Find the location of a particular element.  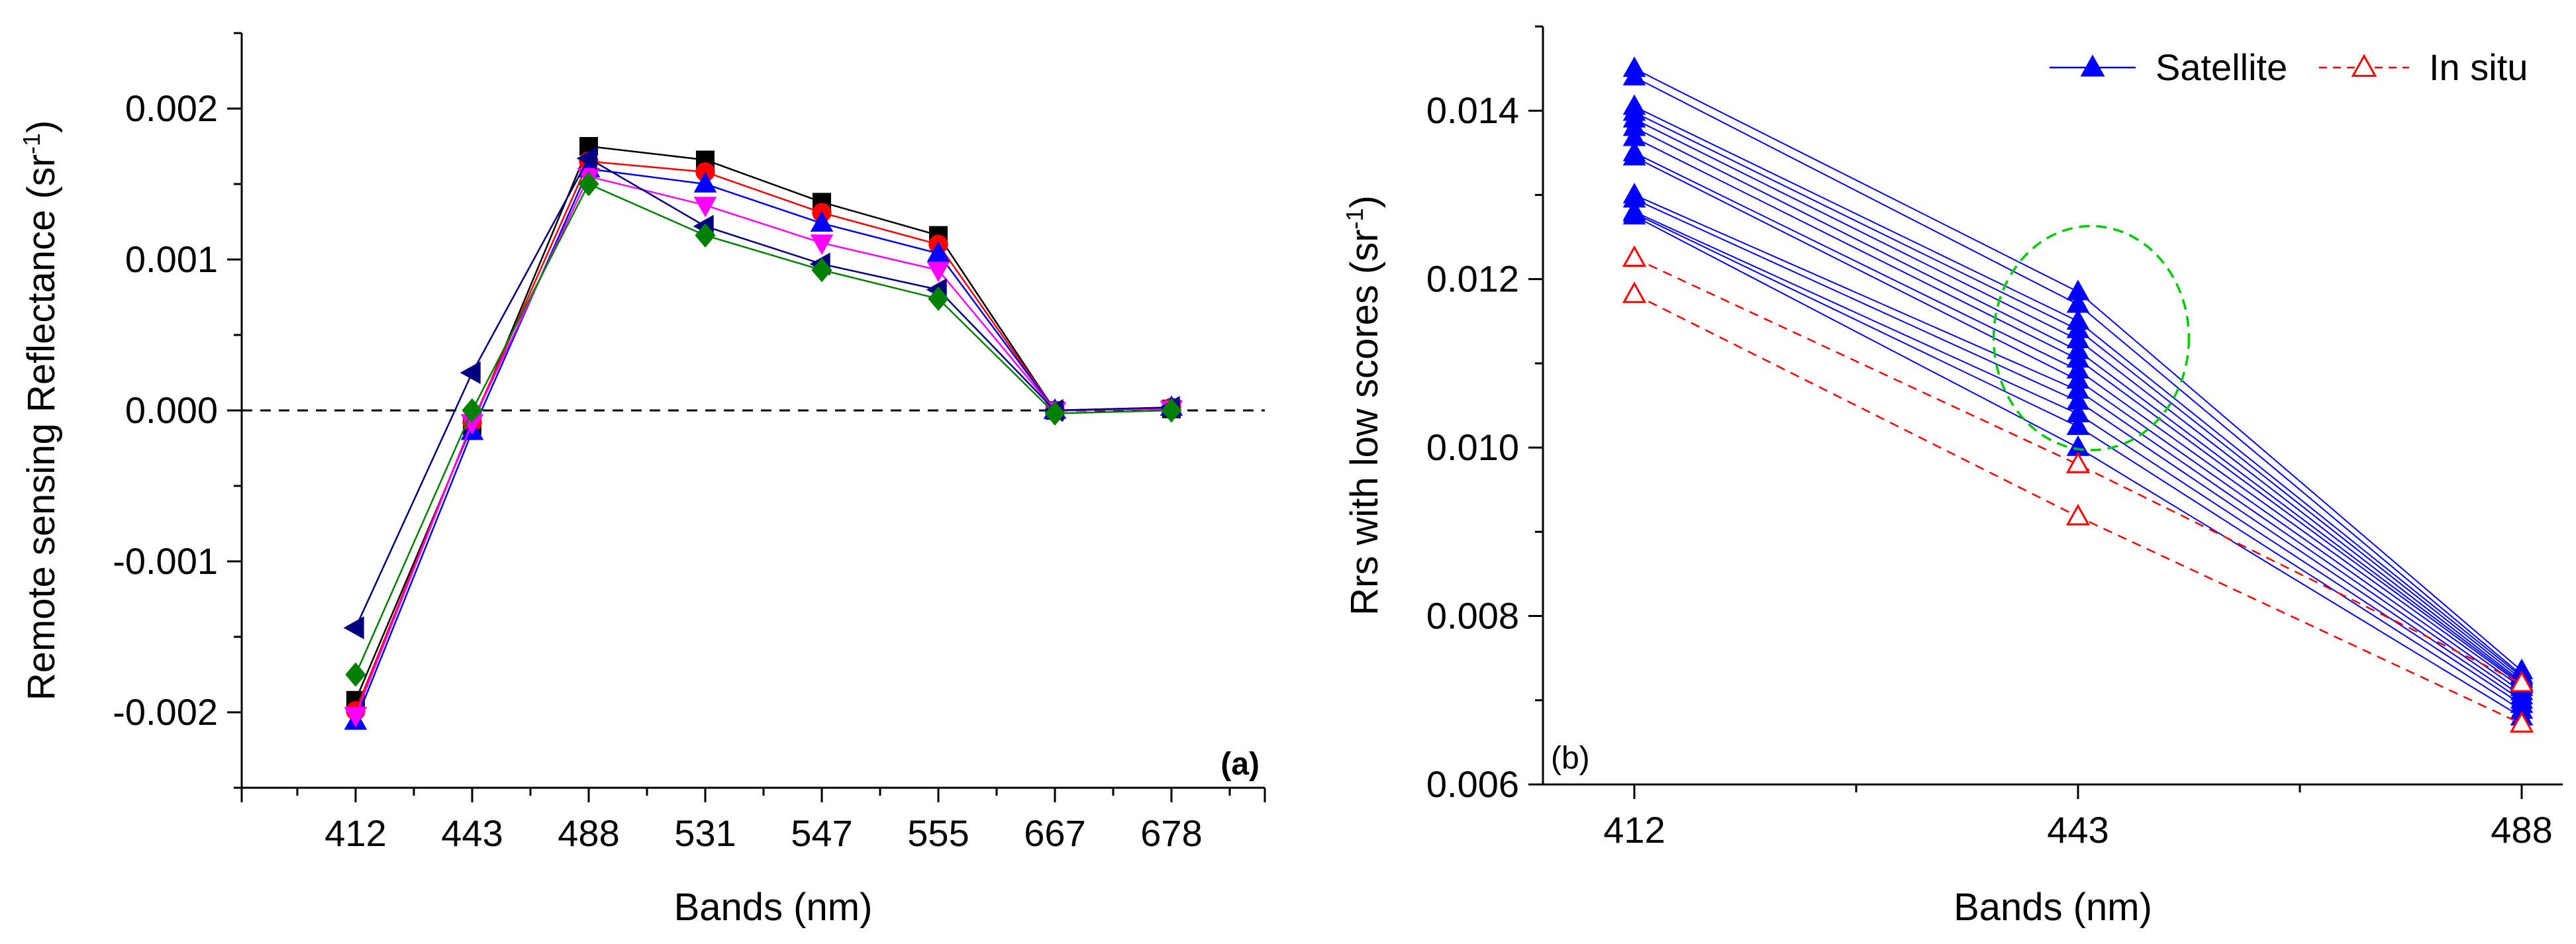

y-tick-label: 0.014 is located at coordinates (1472, 110).